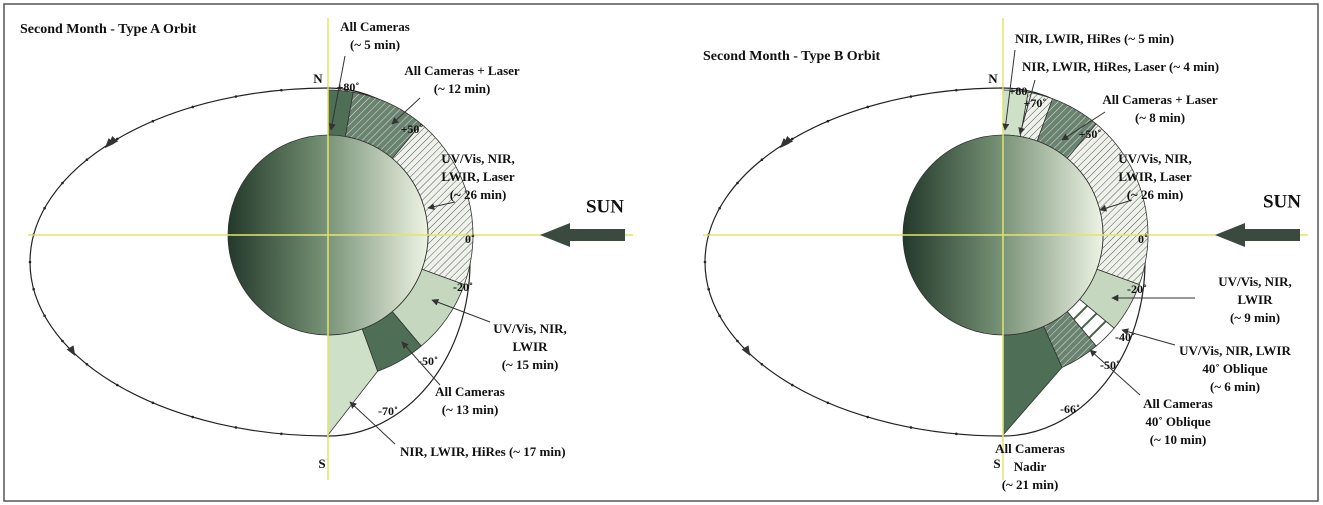  I want to click on panel-title: Second Month - Type A Orbit, so click(108, 29).